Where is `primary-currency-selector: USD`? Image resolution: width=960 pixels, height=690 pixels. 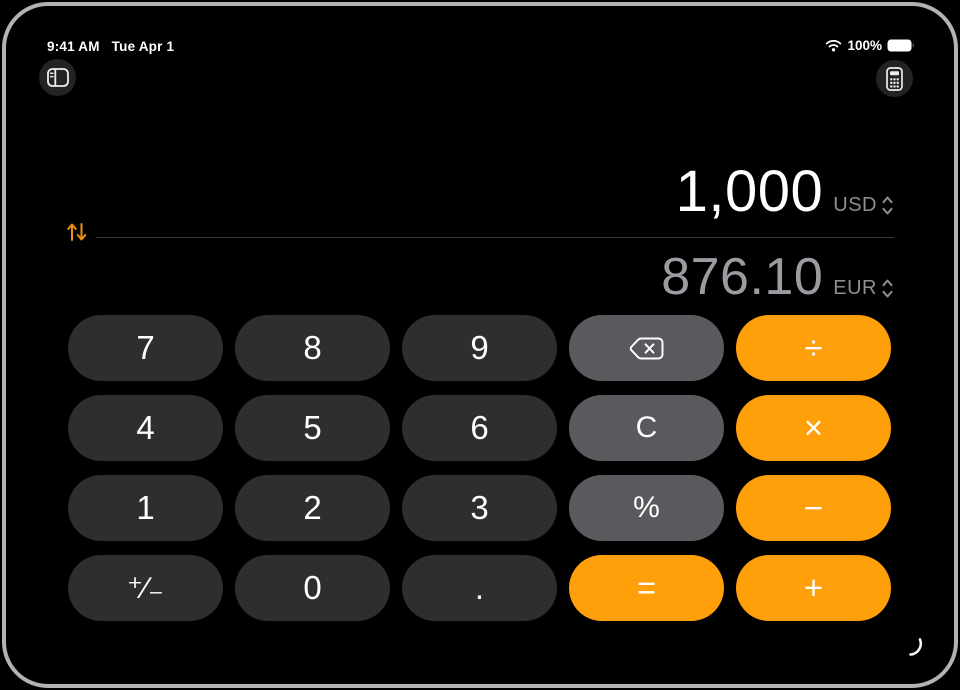
primary-currency-selector: USD is located at coordinates (863, 205).